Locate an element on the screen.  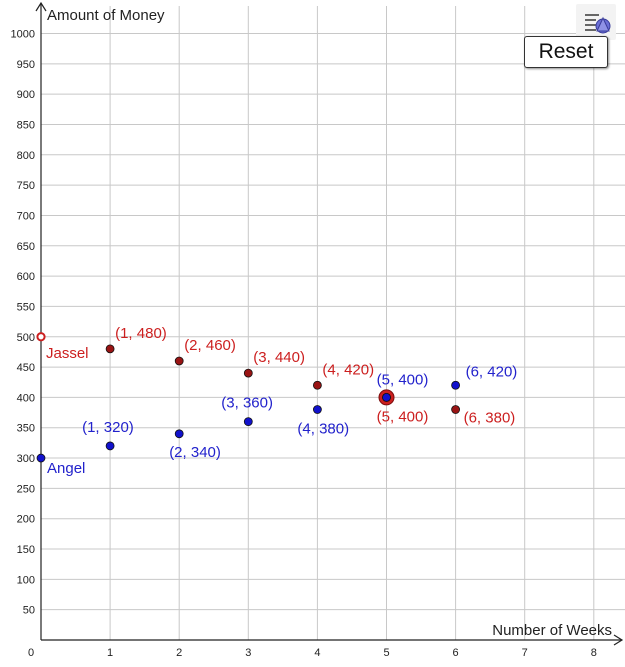
y-tick-label: 350 is located at coordinates (26, 429).